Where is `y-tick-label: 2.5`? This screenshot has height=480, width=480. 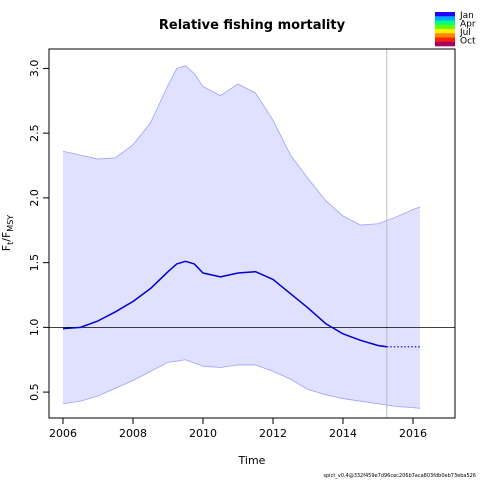 y-tick-label: 2.5 is located at coordinates (34, 133).